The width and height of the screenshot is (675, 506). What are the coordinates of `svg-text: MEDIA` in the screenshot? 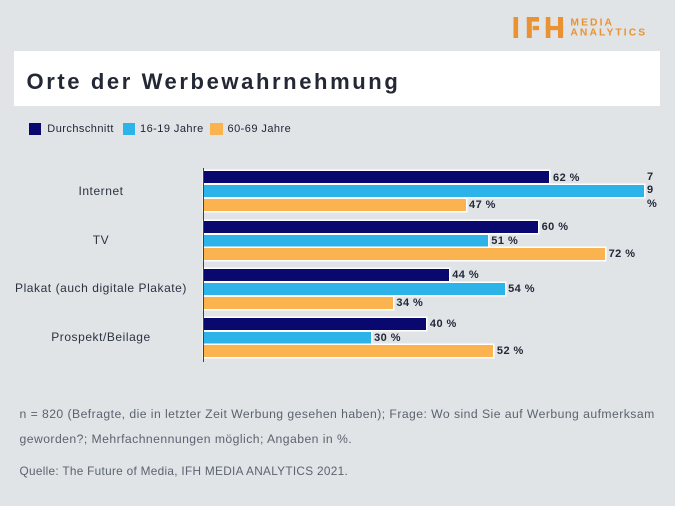 It's located at (592, 22).